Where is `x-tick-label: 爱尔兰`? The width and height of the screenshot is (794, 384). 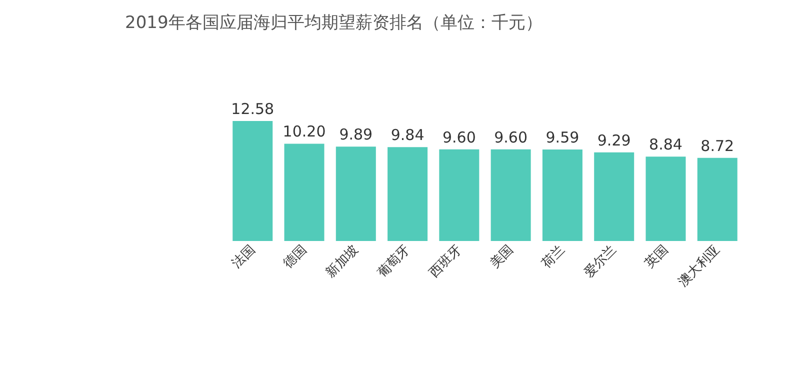
x-tick-label: 爱尔兰 is located at coordinates (601, 261).